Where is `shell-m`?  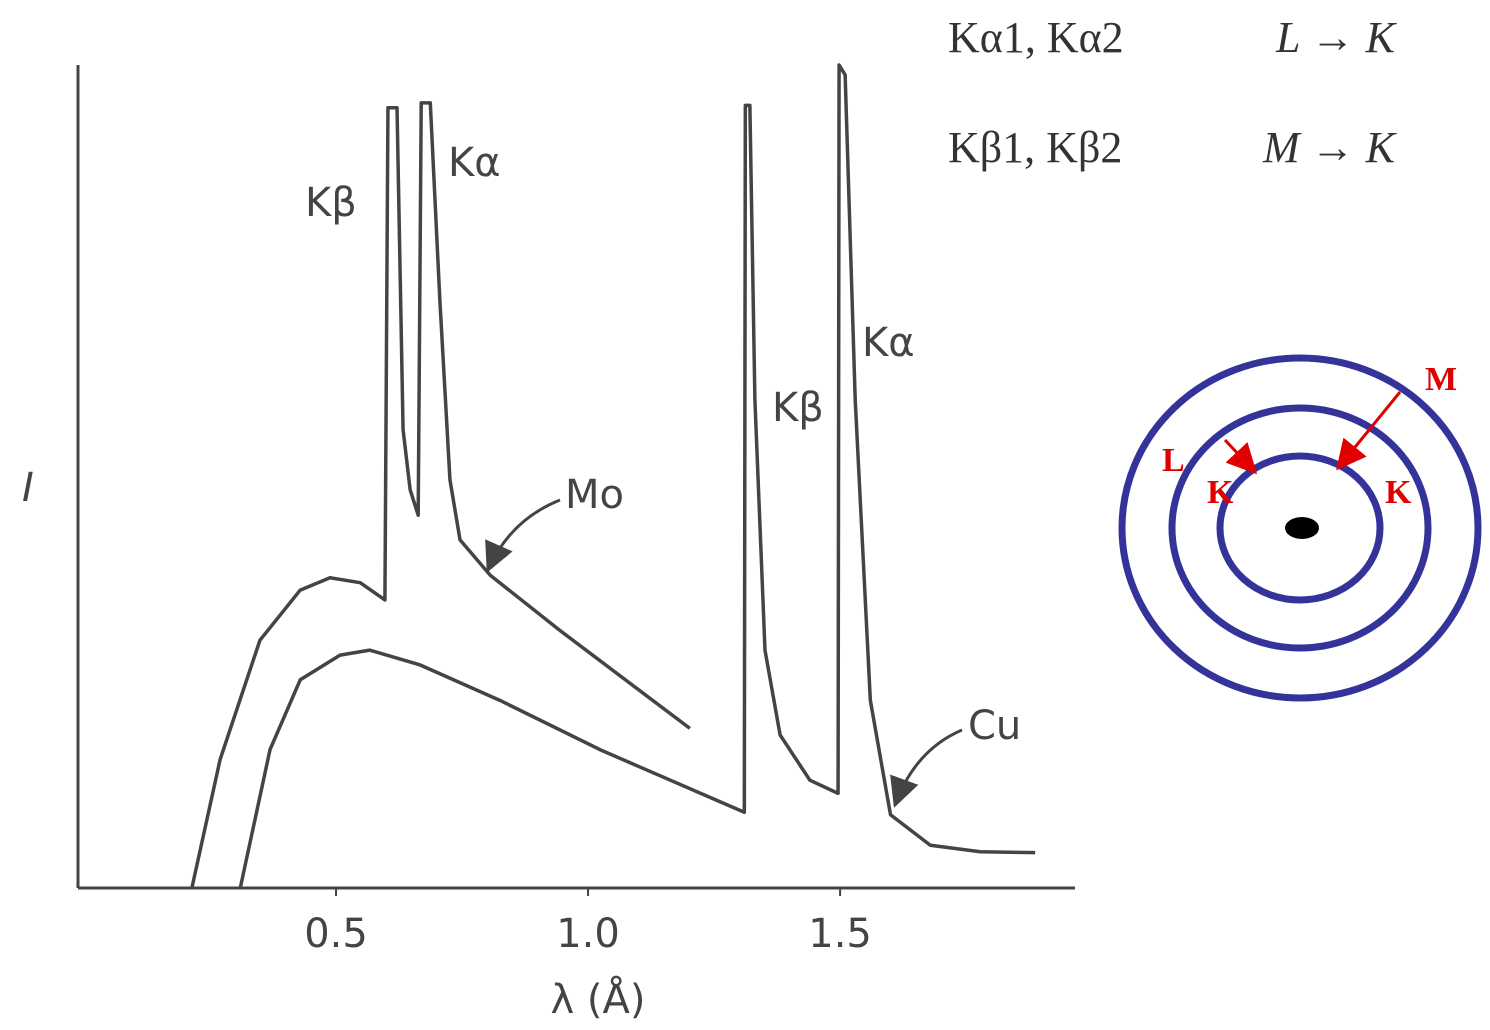 shell-m is located at coordinates (1300, 528).